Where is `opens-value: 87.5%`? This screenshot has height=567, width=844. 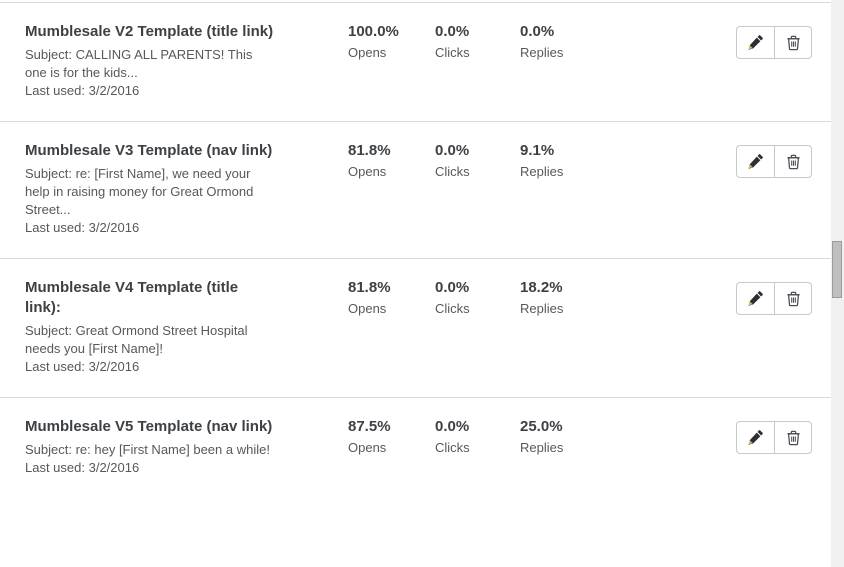
opens-value: 87.5% is located at coordinates (369, 426).